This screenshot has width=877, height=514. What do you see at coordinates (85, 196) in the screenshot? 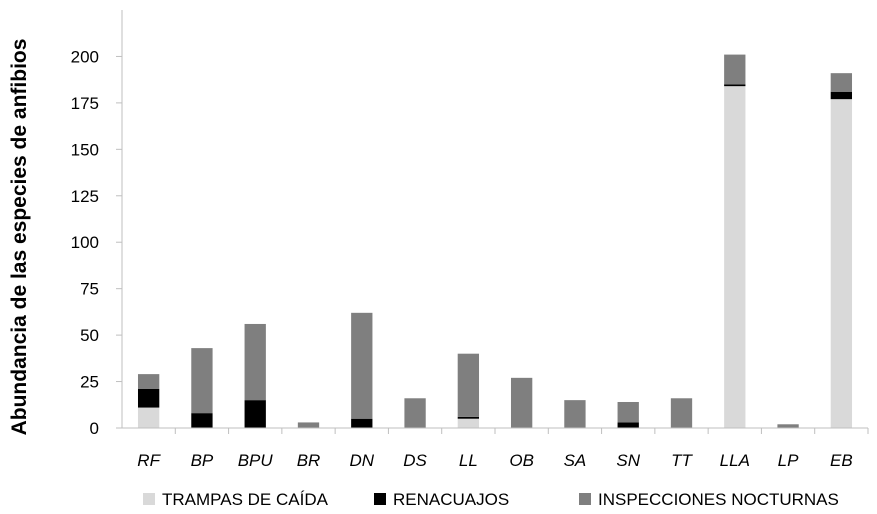
I see `y-tick-label: 125` at bounding box center [85, 196].